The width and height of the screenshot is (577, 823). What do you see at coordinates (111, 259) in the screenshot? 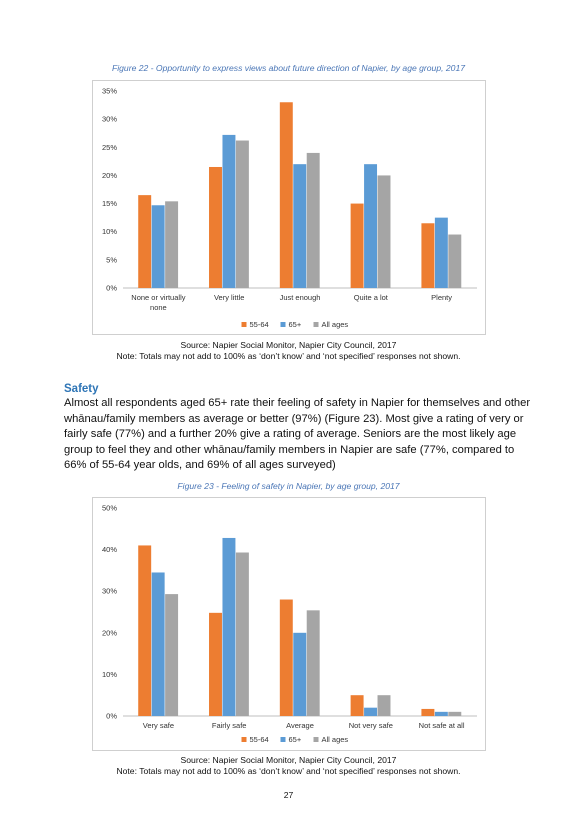
I see `y-tick-label: 5%` at bounding box center [111, 259].